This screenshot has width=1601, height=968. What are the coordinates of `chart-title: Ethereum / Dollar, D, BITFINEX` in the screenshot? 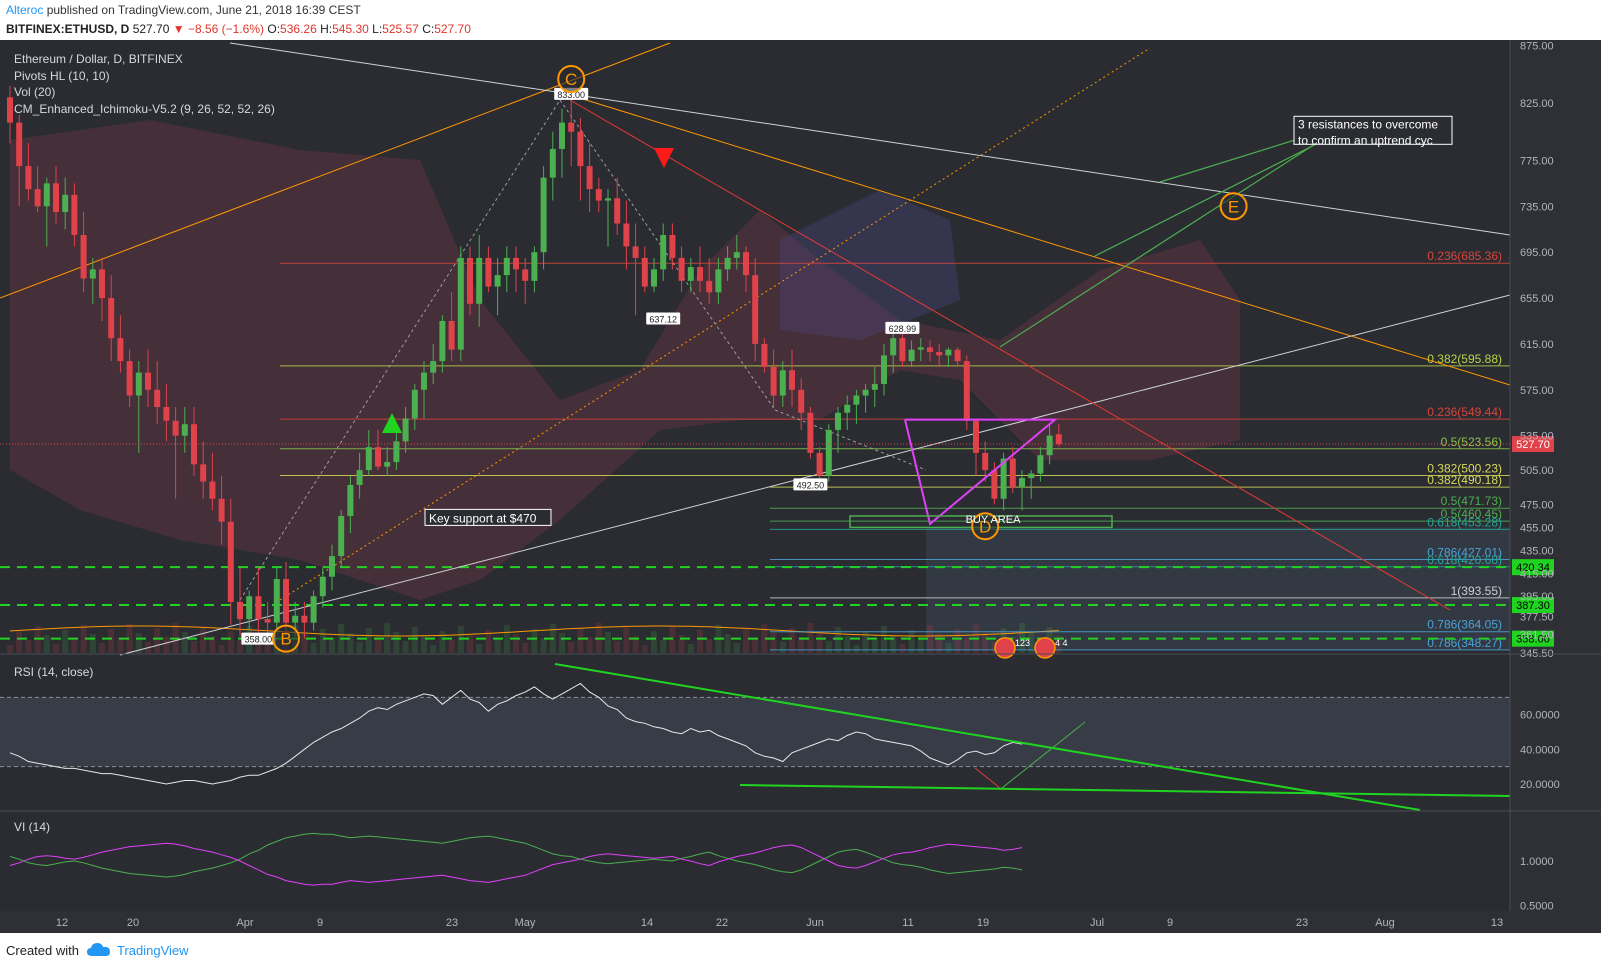 It's located at (98, 59).